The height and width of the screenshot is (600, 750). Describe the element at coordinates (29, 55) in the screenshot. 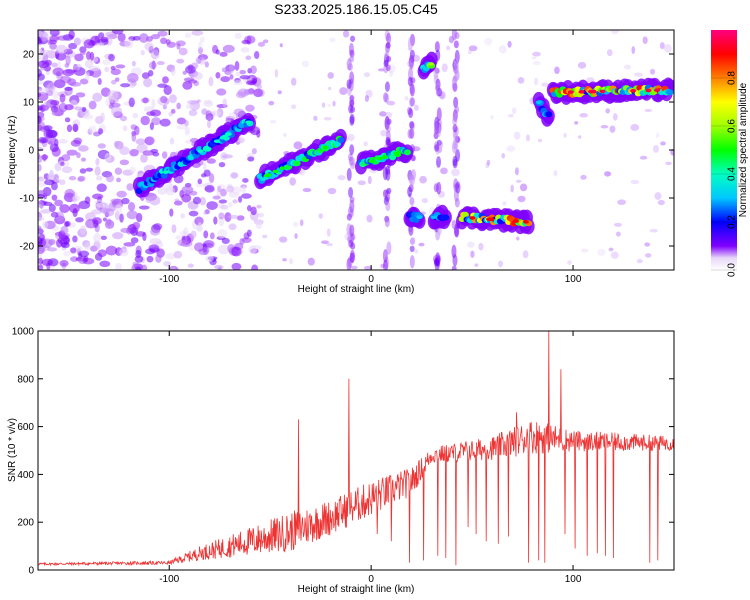

I see `y-tick-label: 20` at that location.